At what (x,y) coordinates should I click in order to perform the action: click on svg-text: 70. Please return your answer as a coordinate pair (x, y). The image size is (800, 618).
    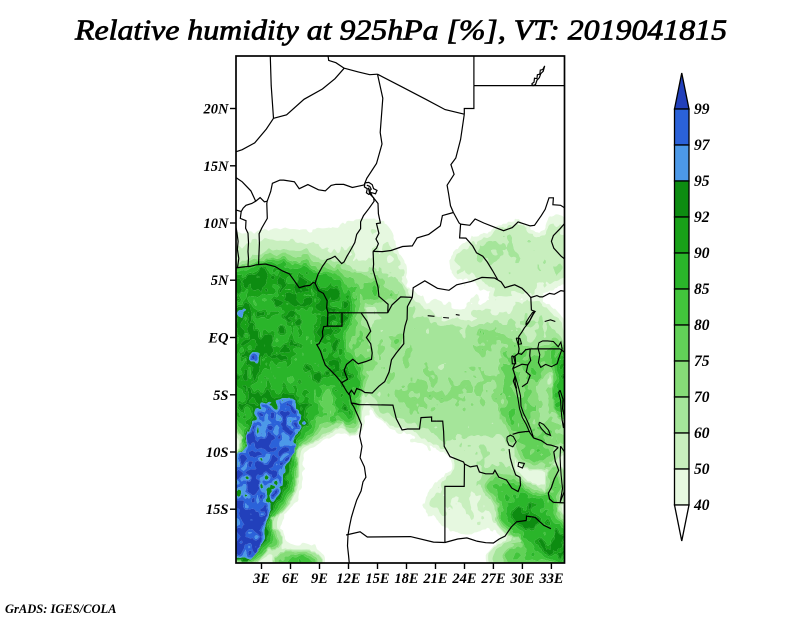
    Looking at the image, I should click on (702, 397).